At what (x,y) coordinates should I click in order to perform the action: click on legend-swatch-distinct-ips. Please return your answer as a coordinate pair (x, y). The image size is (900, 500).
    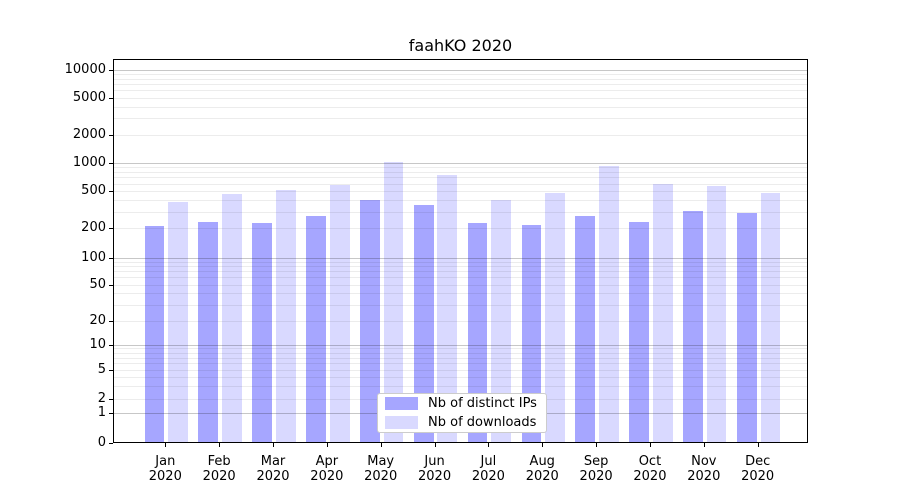
    Looking at the image, I should click on (401, 403).